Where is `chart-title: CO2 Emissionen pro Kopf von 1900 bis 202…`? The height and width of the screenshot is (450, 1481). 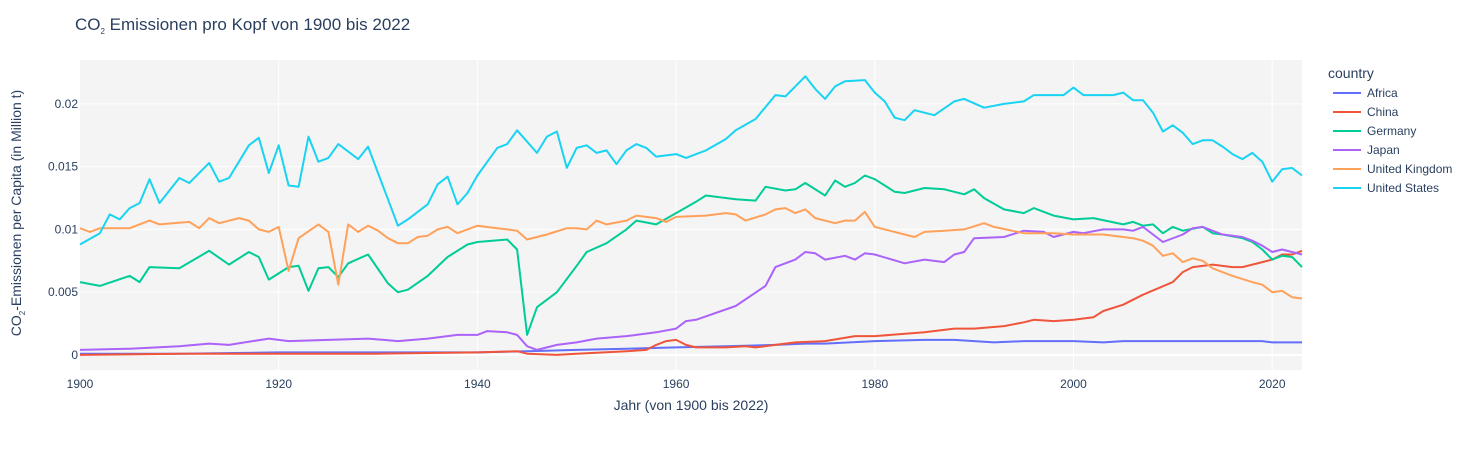 chart-title: CO2 Emissionen pro Kopf von 1900 bis 202… is located at coordinates (242, 25).